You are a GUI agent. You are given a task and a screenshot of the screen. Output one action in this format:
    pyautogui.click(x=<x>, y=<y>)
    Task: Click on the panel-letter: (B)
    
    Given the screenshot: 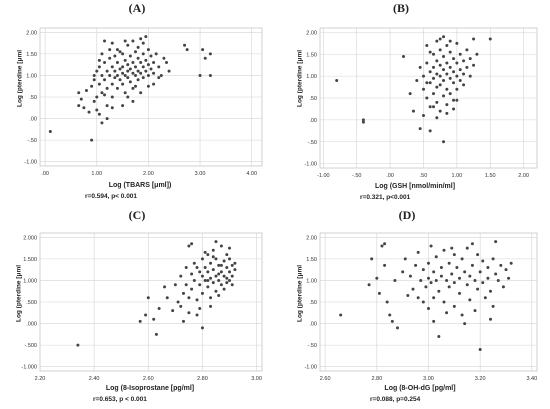 What is the action you would take?
    pyautogui.click(x=401, y=8)
    